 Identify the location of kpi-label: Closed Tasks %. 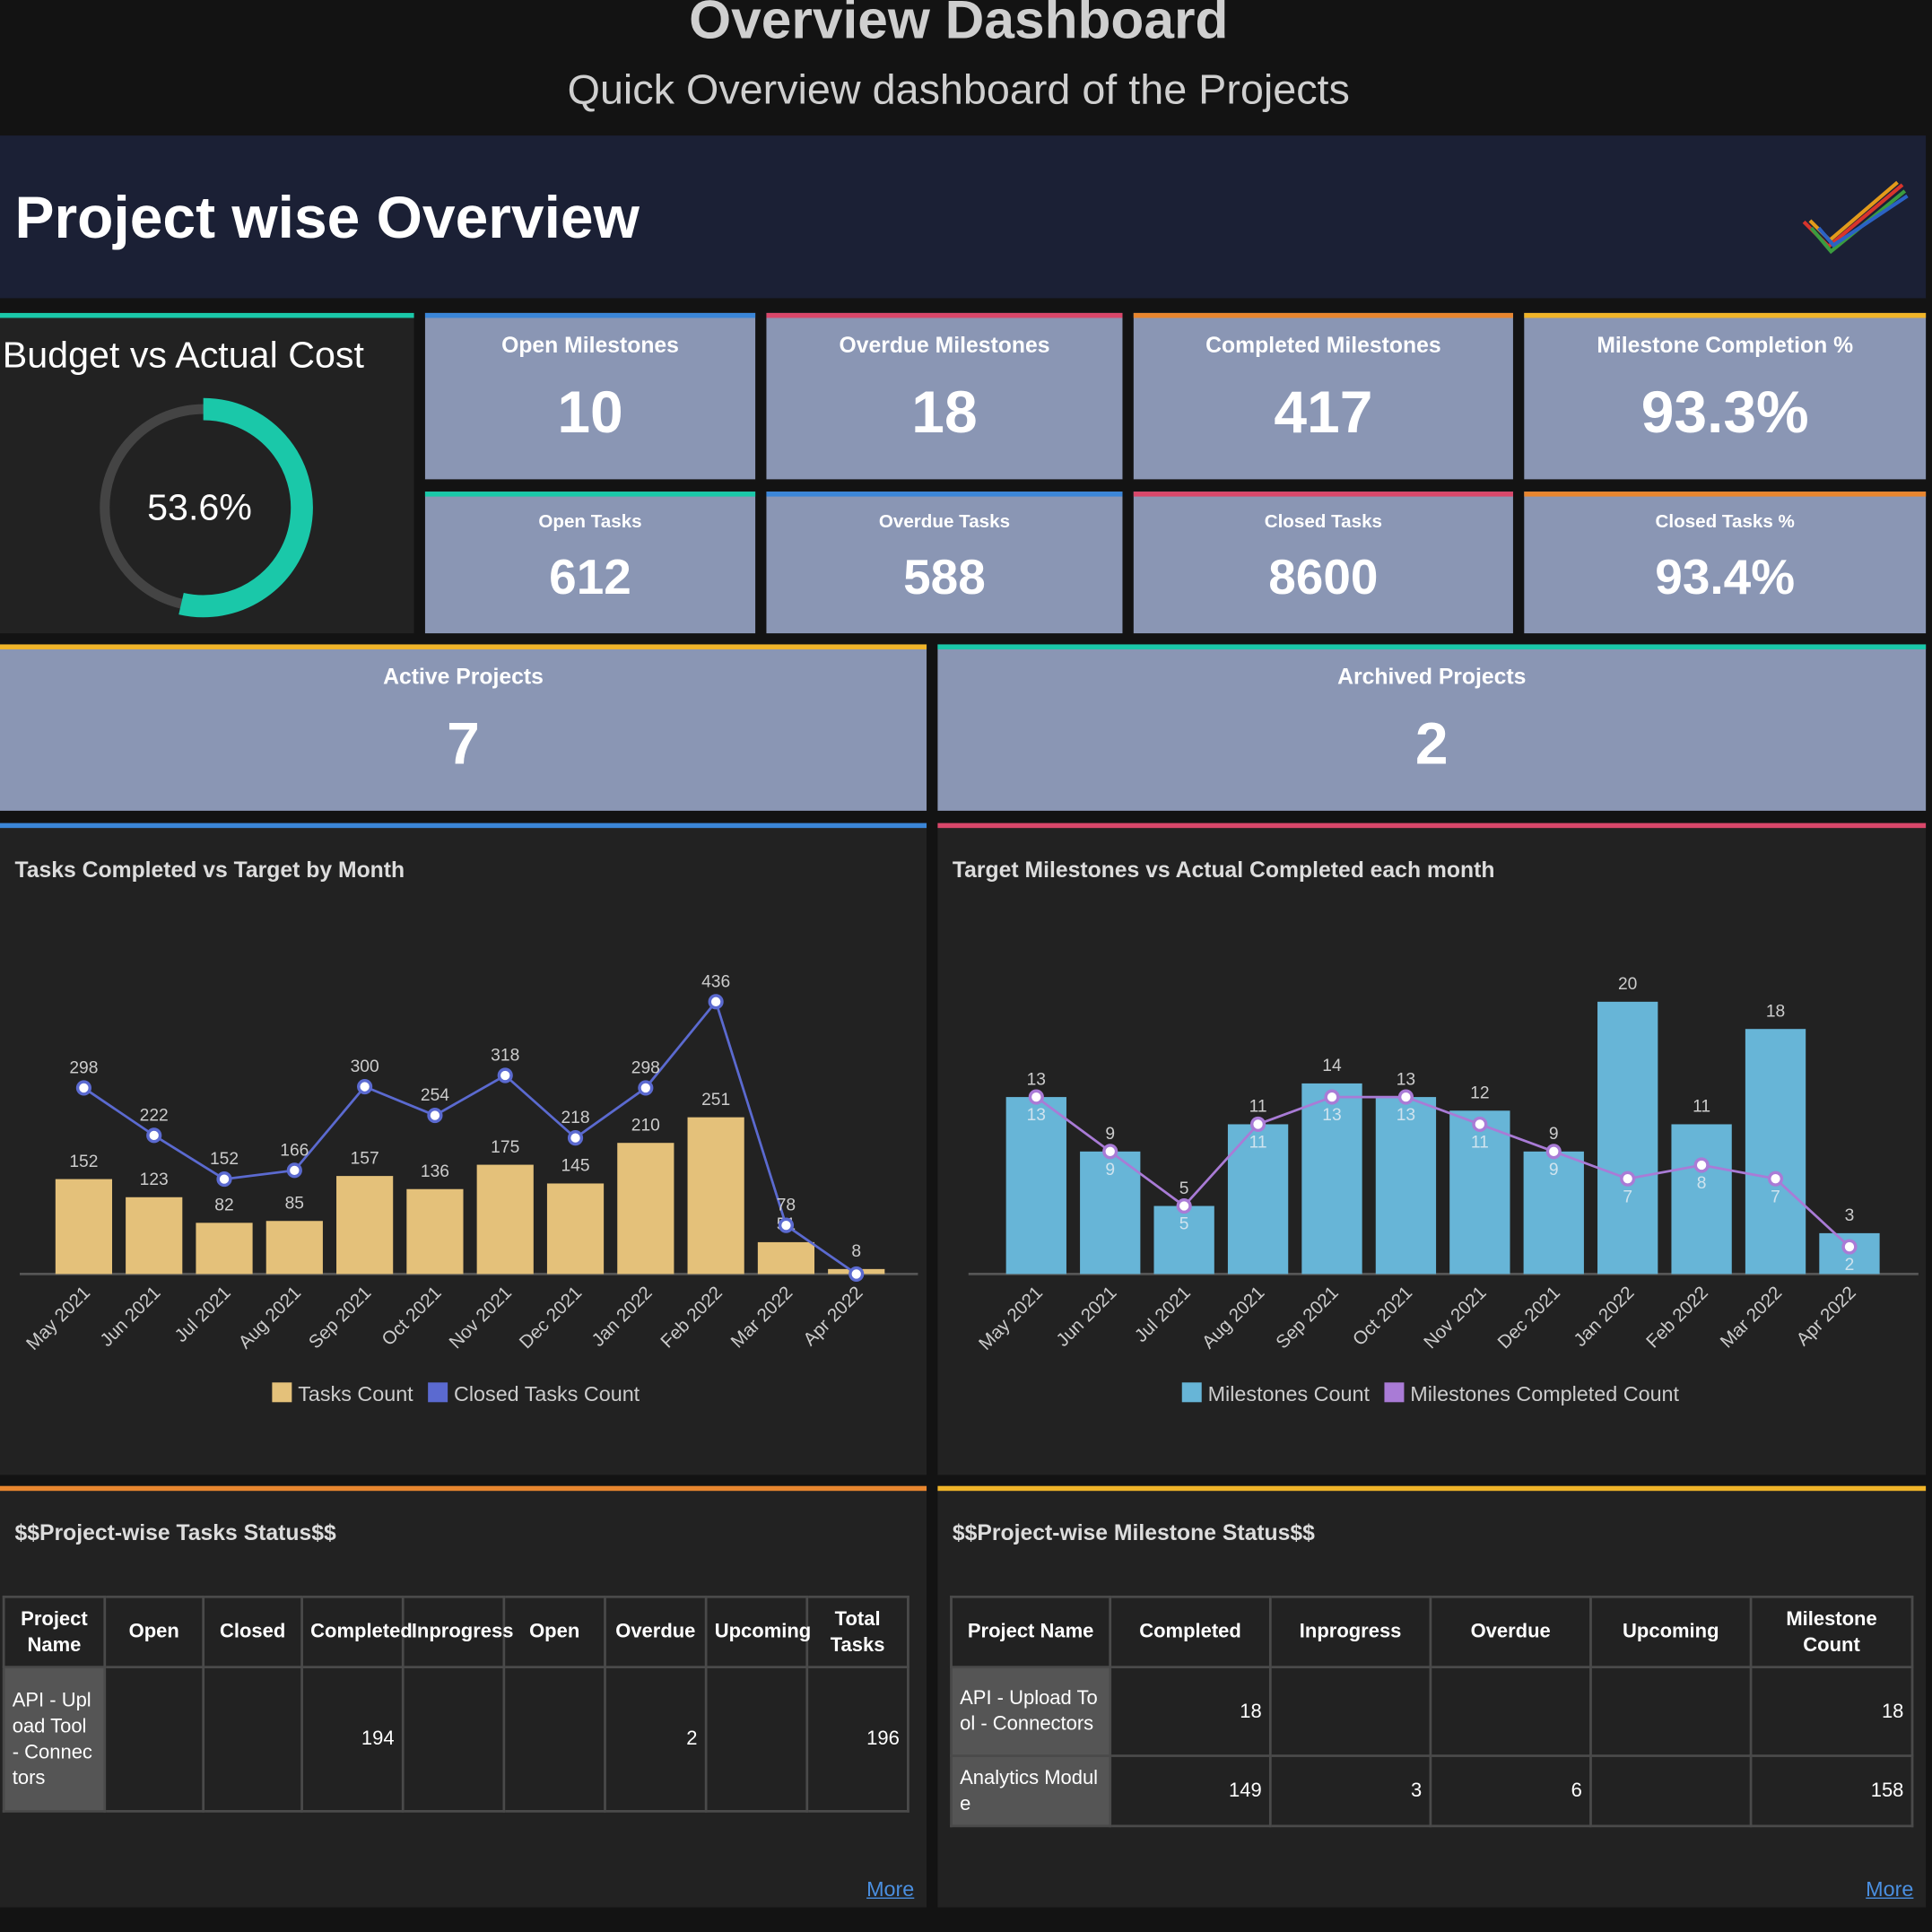
(1725, 522).